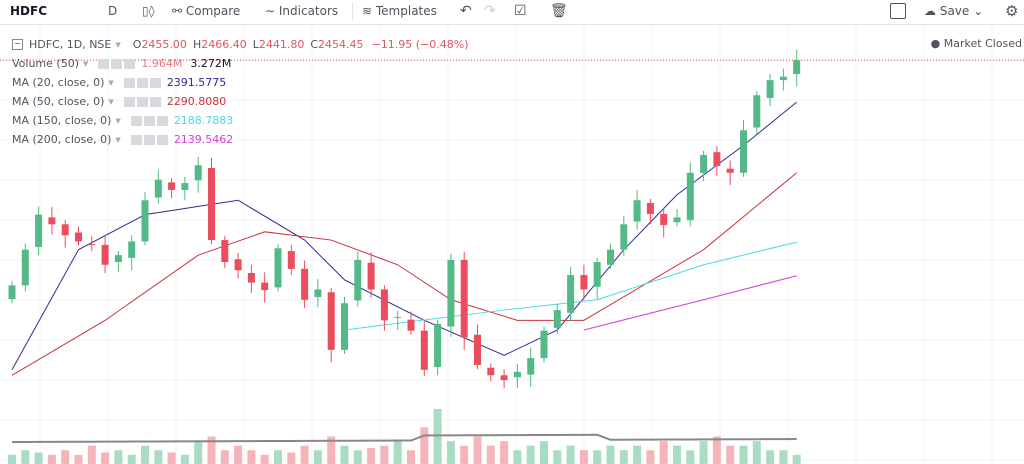 This screenshot has height=464, width=1024. What do you see at coordinates (1012, 11) in the screenshot?
I see `settings-gear-icon: ⚙` at bounding box center [1012, 11].